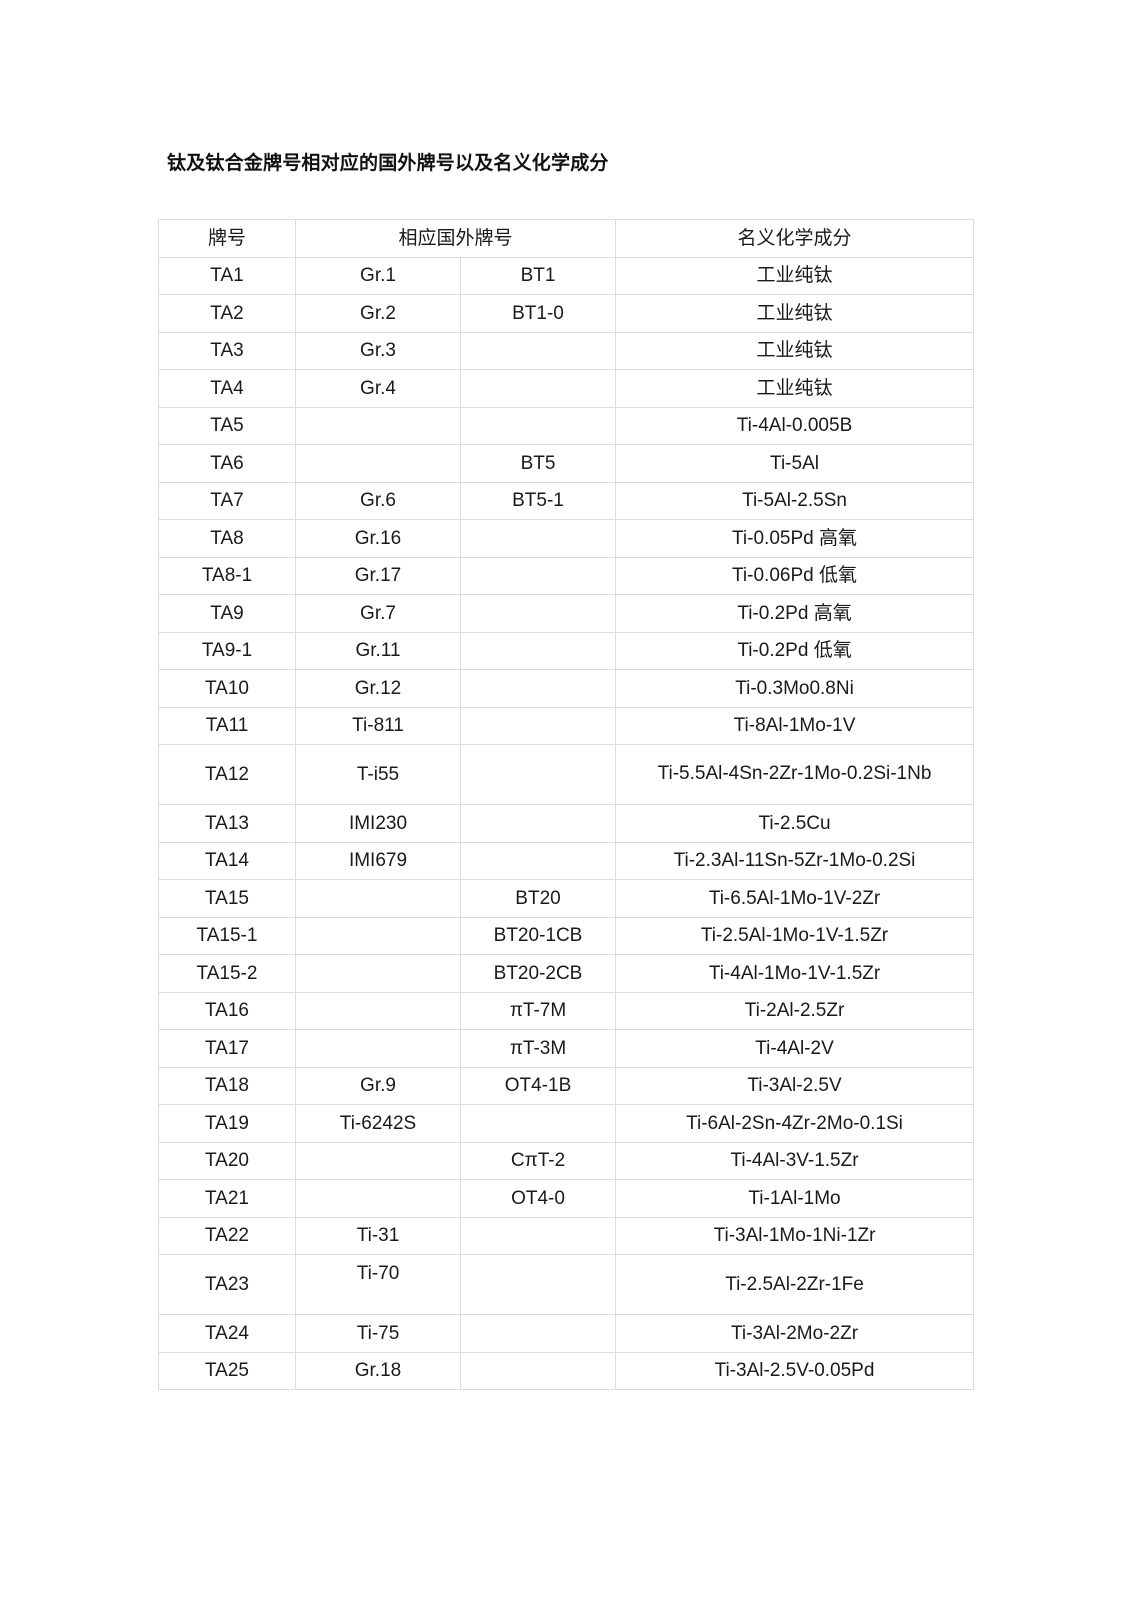 The width and height of the screenshot is (1131, 1600). Describe the element at coordinates (538, 1198) in the screenshot. I see `cell-foreign-grade-b: OT4-0` at that location.